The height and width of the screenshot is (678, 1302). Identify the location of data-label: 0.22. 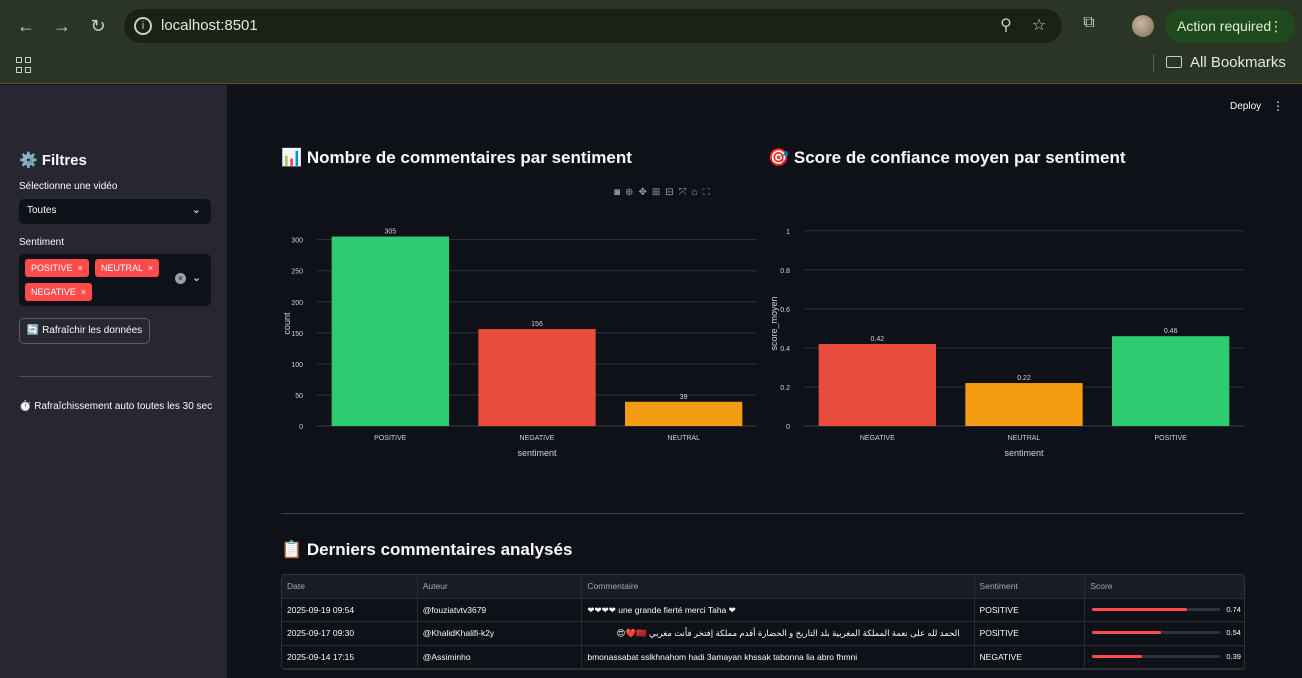
(1024, 378).